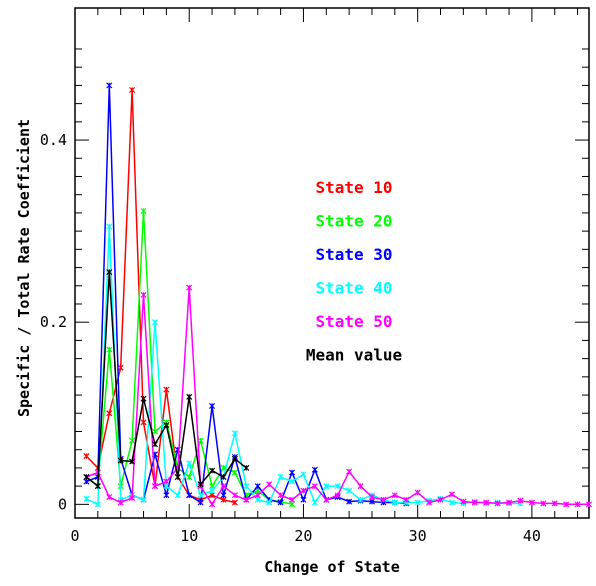  Describe the element at coordinates (418, 536) in the screenshot. I see `x-tick-label: 30` at that location.